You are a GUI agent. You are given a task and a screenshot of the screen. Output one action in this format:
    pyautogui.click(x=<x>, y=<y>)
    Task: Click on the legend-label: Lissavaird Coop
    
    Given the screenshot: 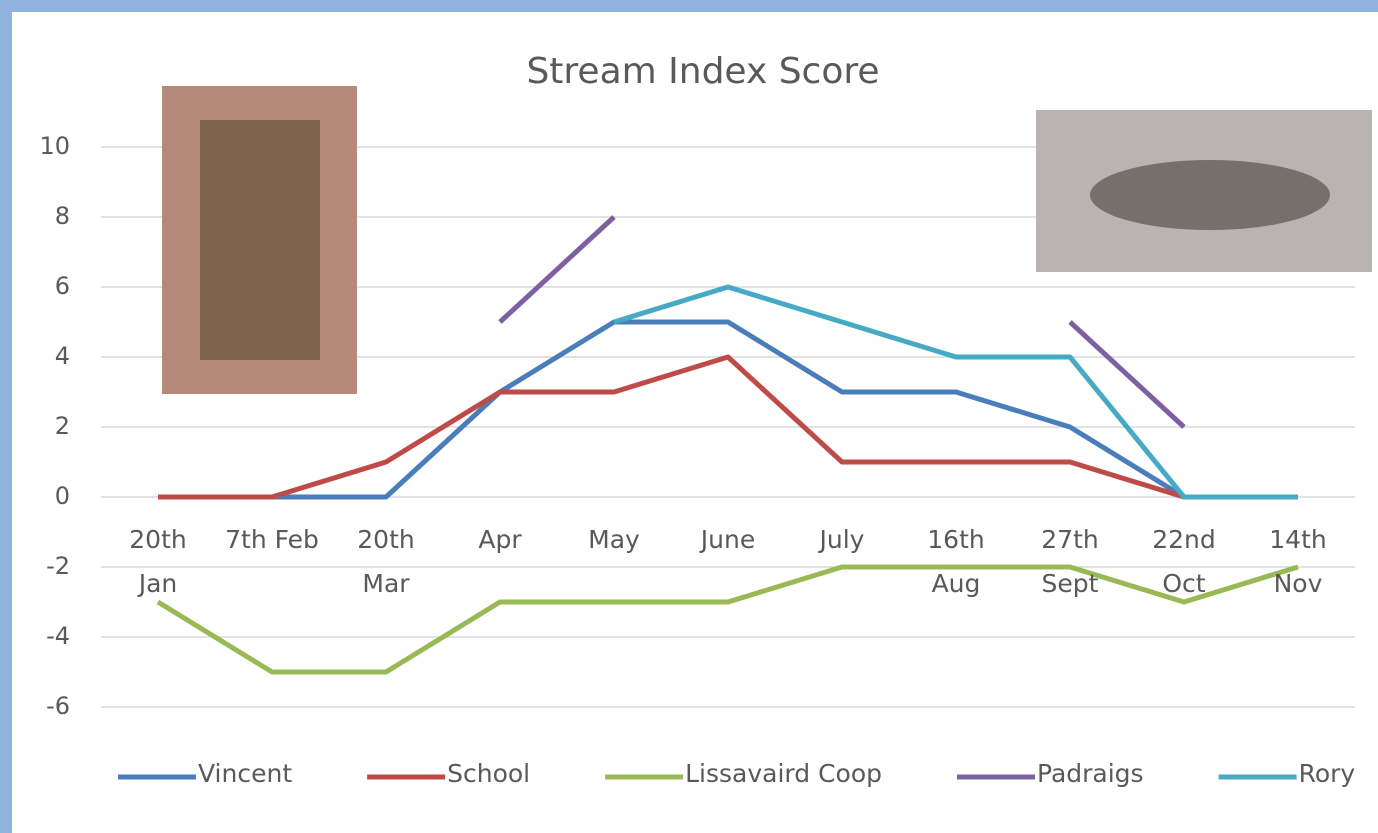 What is the action you would take?
    pyautogui.click(x=783, y=773)
    